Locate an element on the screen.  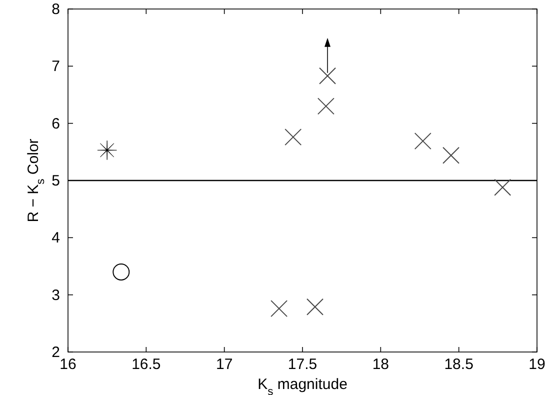
x-tick-label: 16.5 is located at coordinates (146, 364).